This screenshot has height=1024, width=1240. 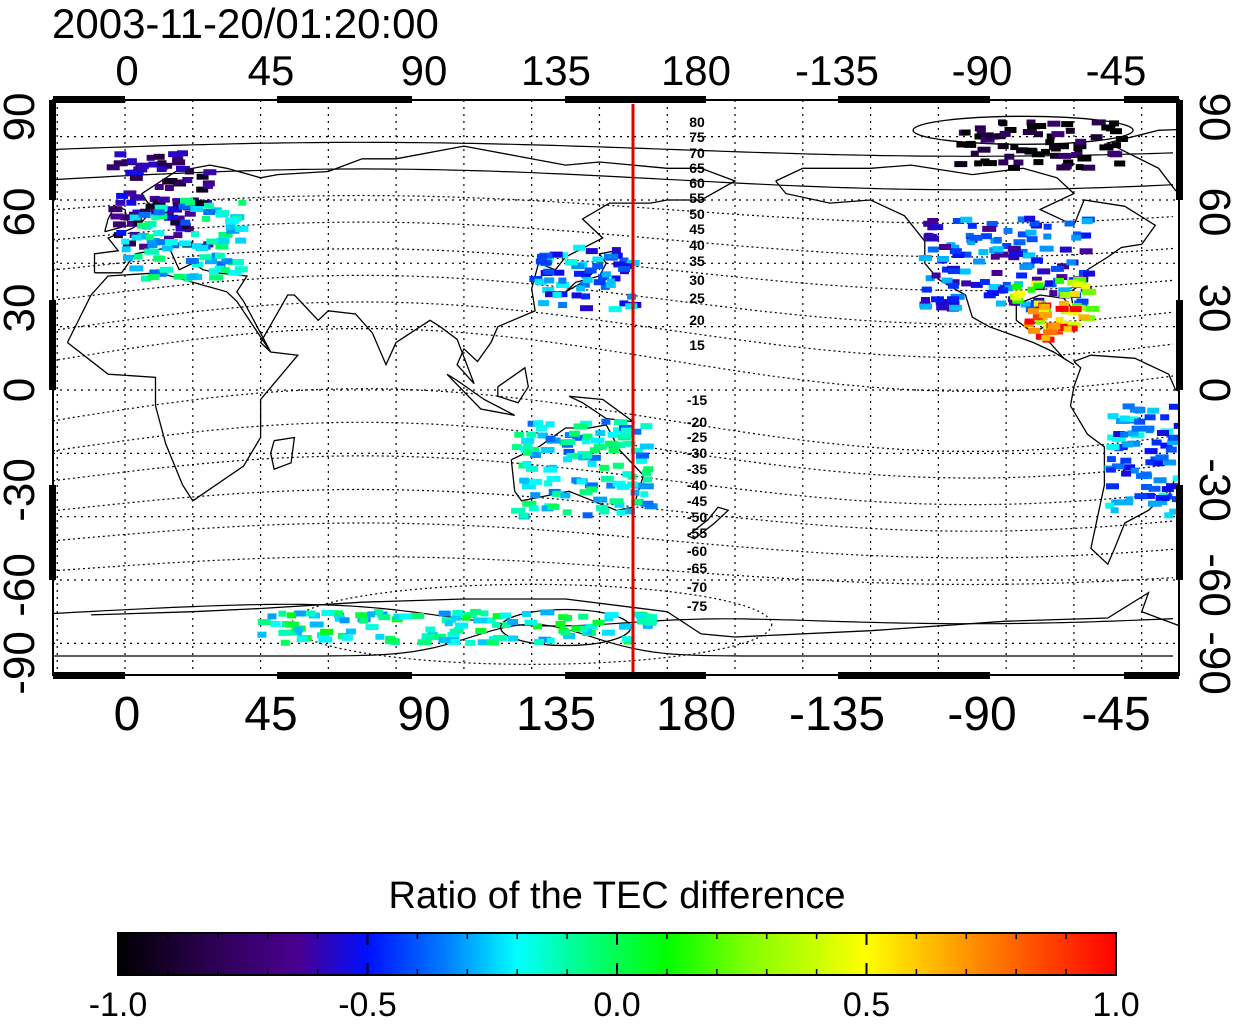 What do you see at coordinates (1214, 117) in the screenshot?
I see `lat-tick-label: 90` at bounding box center [1214, 117].